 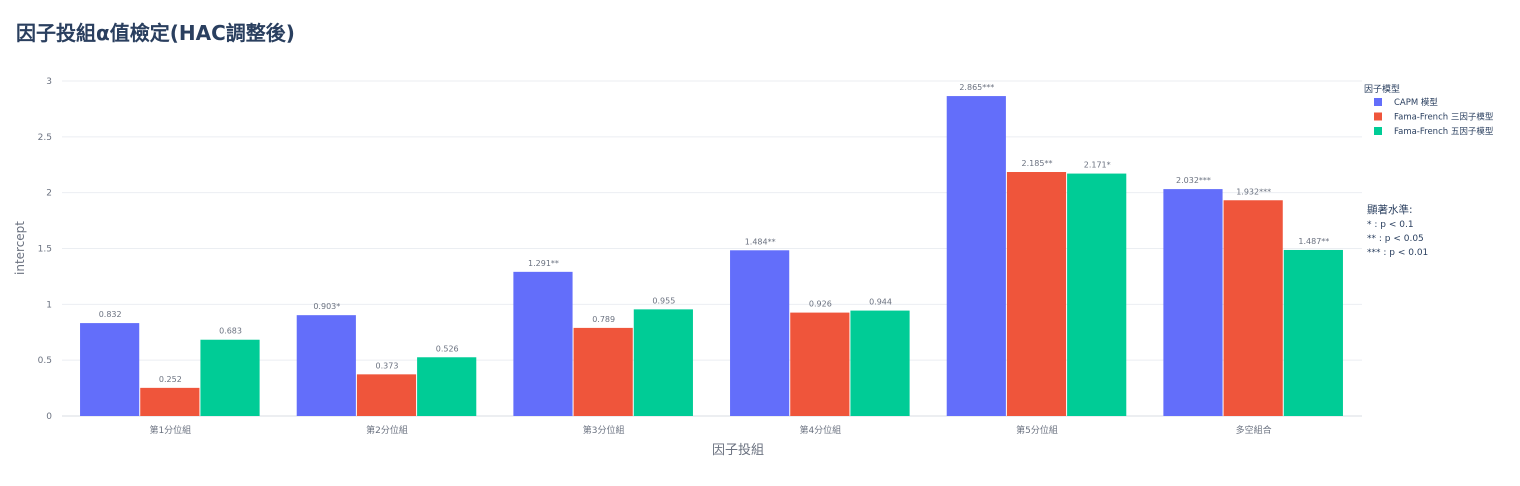 I want to click on y-axis-ticks: 0 0.5 1 1.5 2 2.5 3, so click(x=45, y=249).